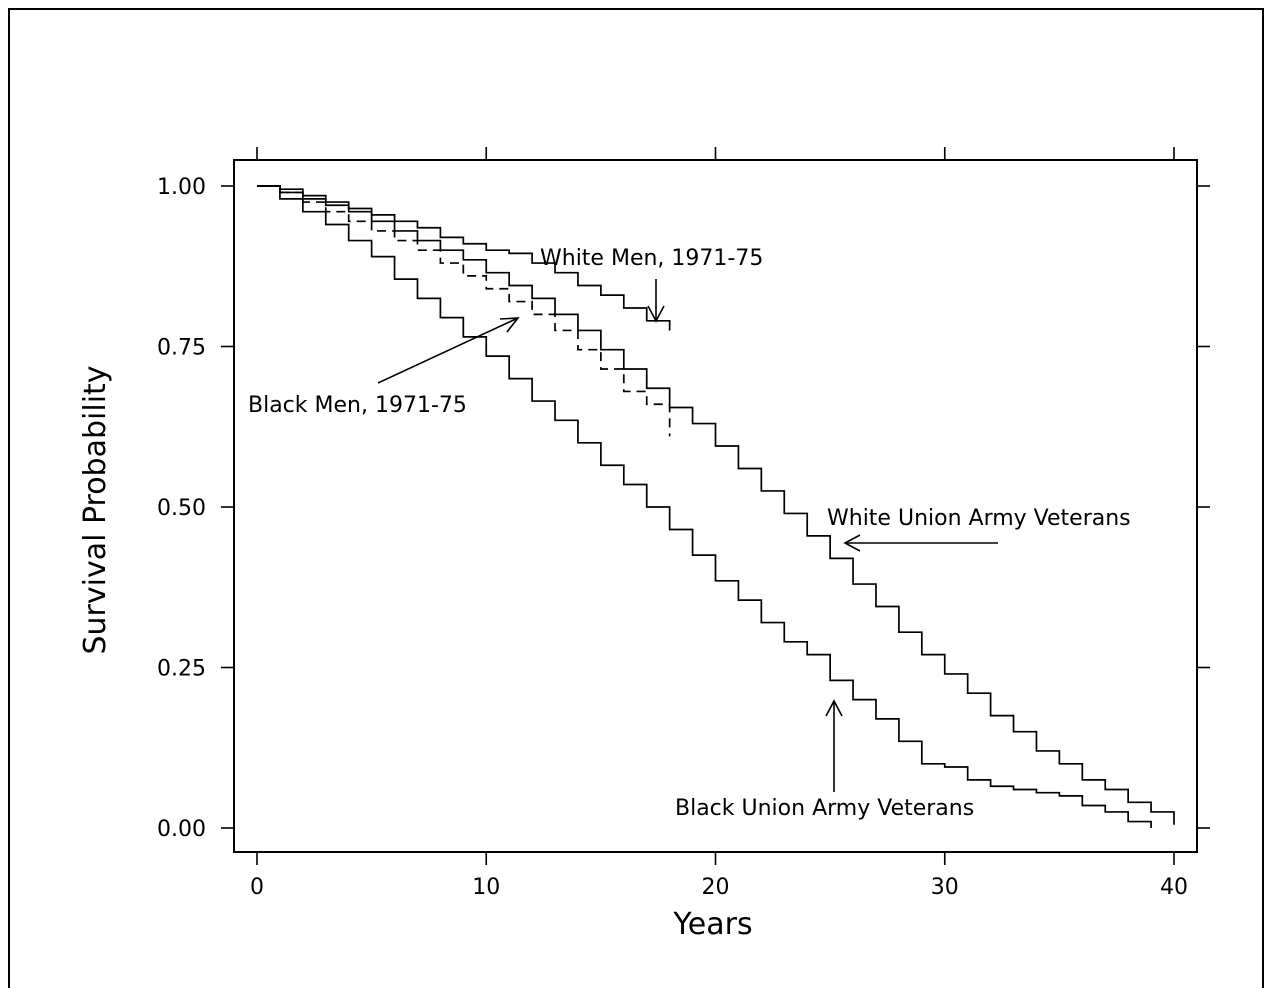  What do you see at coordinates (509, 325) in the screenshot?
I see `arrow-black-men-head` at bounding box center [509, 325].